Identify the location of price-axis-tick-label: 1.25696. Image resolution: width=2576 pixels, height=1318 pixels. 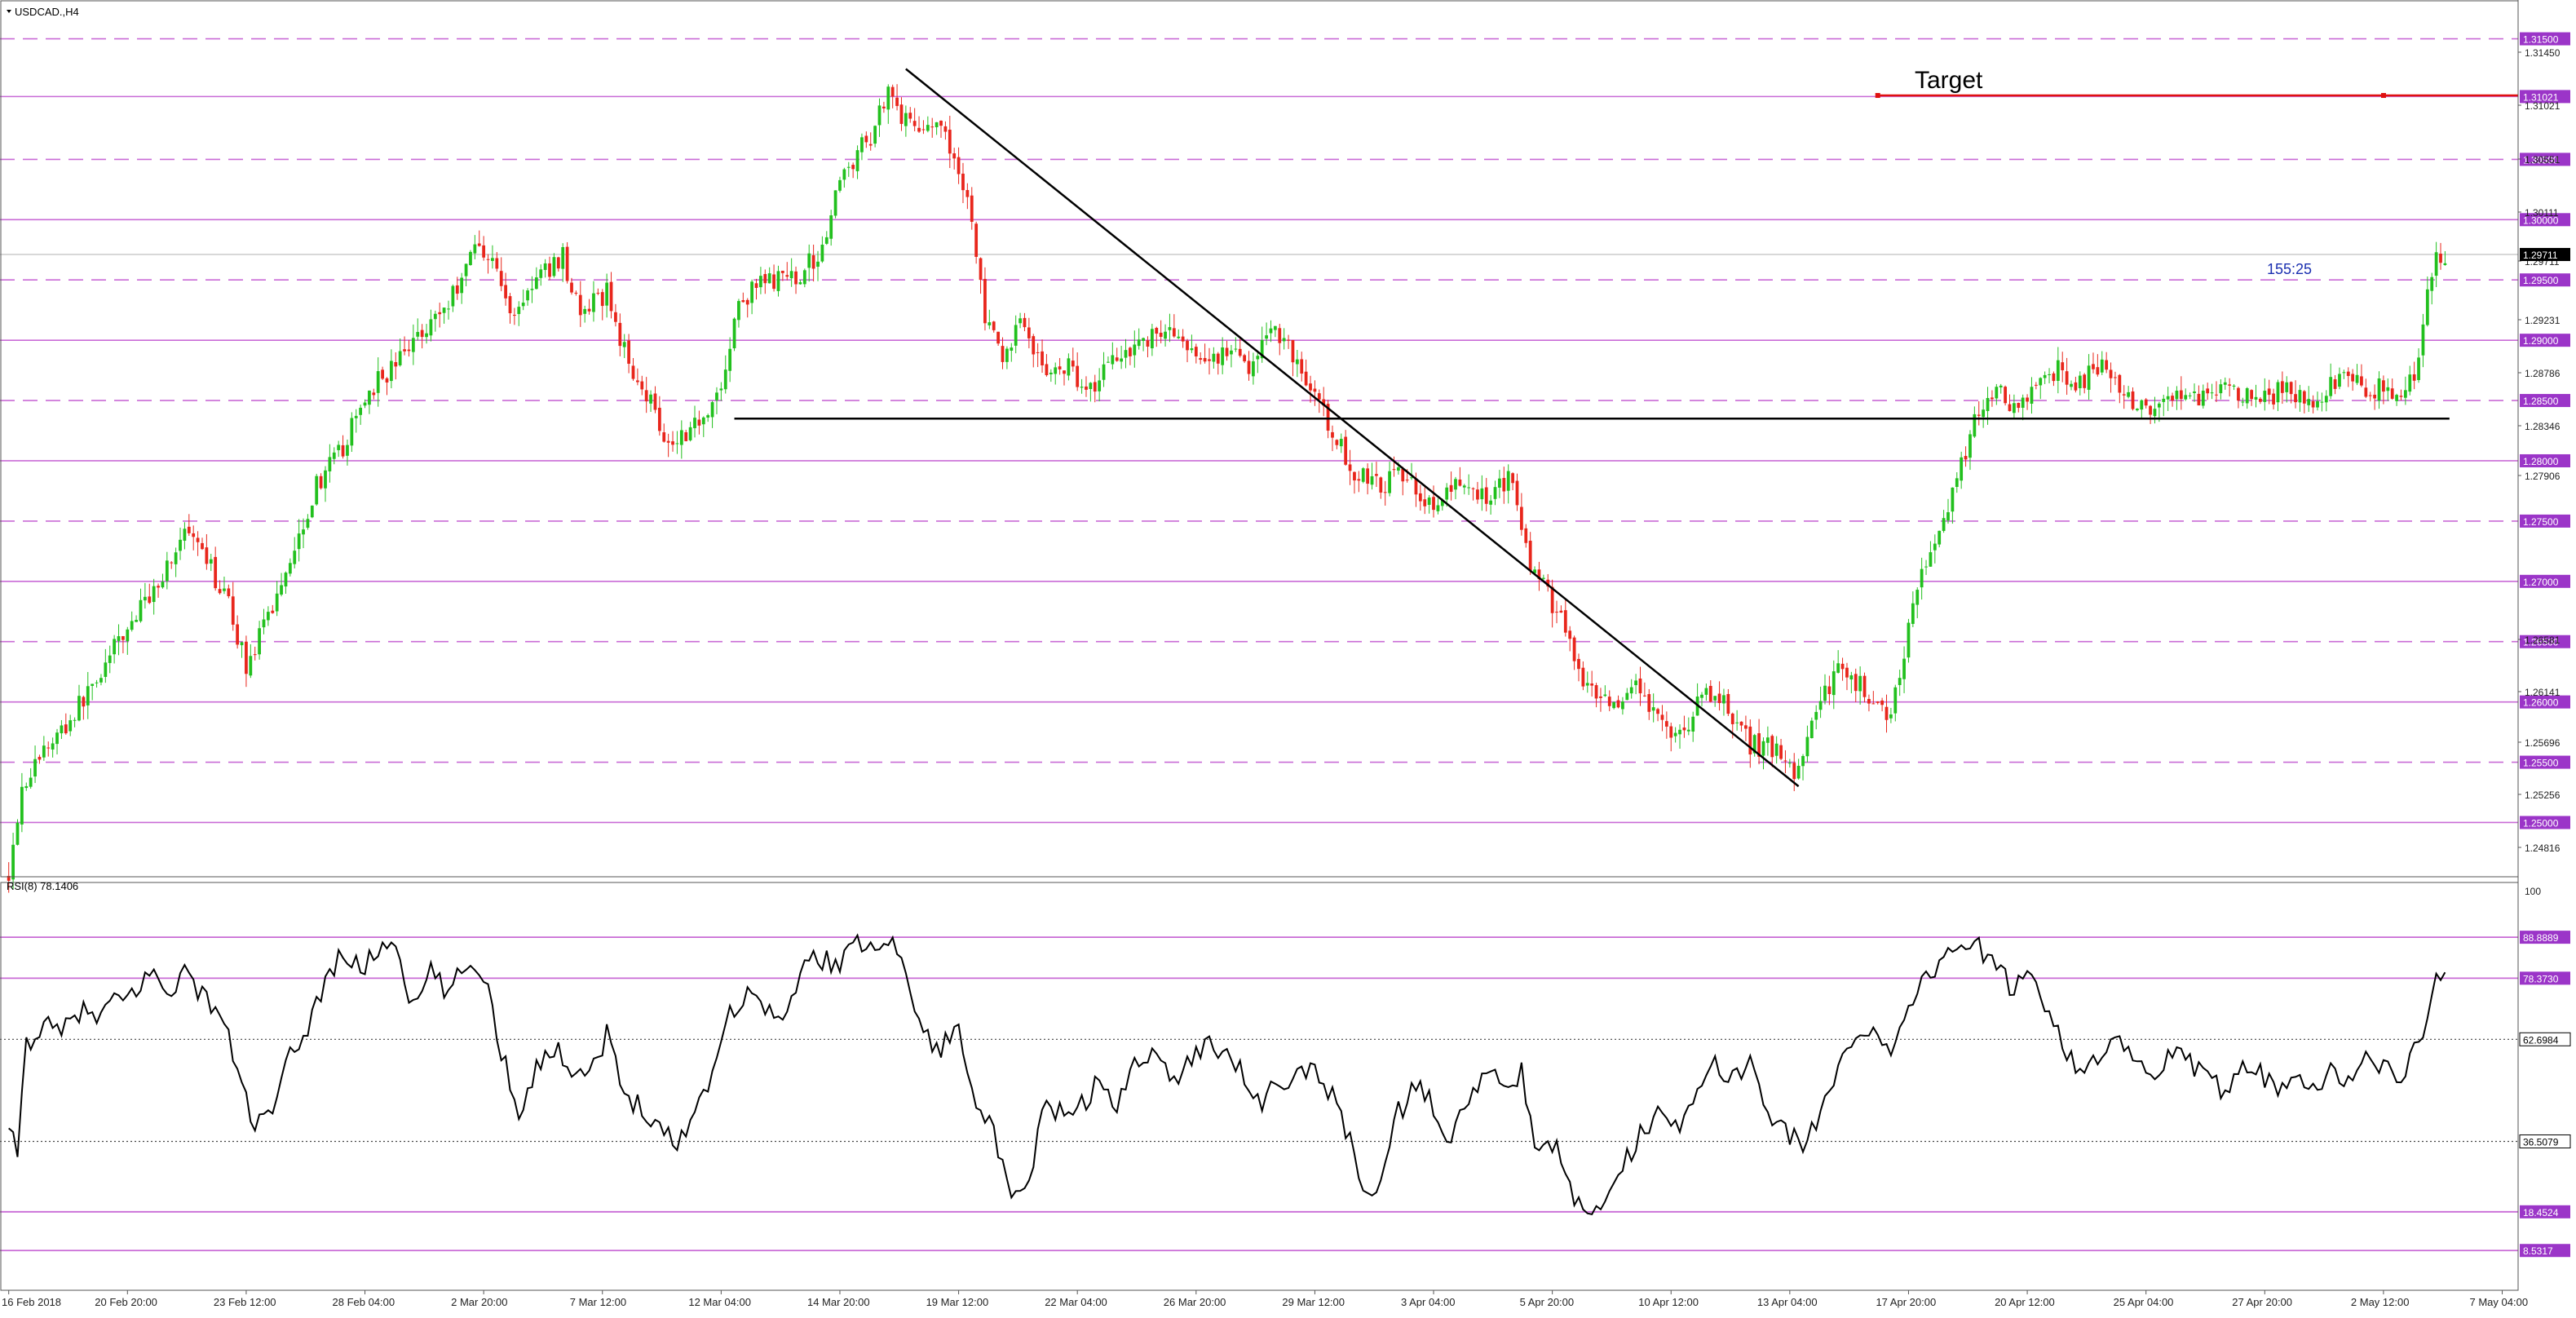
(2543, 743).